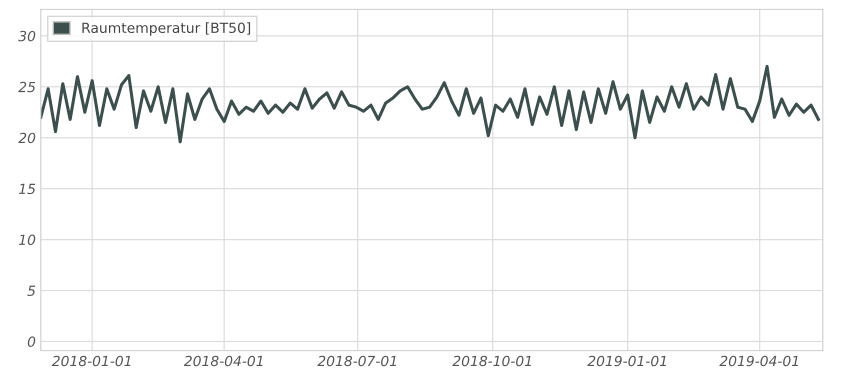 The width and height of the screenshot is (850, 375). What do you see at coordinates (27, 189) in the screenshot?
I see `y-tick-label: 15` at bounding box center [27, 189].